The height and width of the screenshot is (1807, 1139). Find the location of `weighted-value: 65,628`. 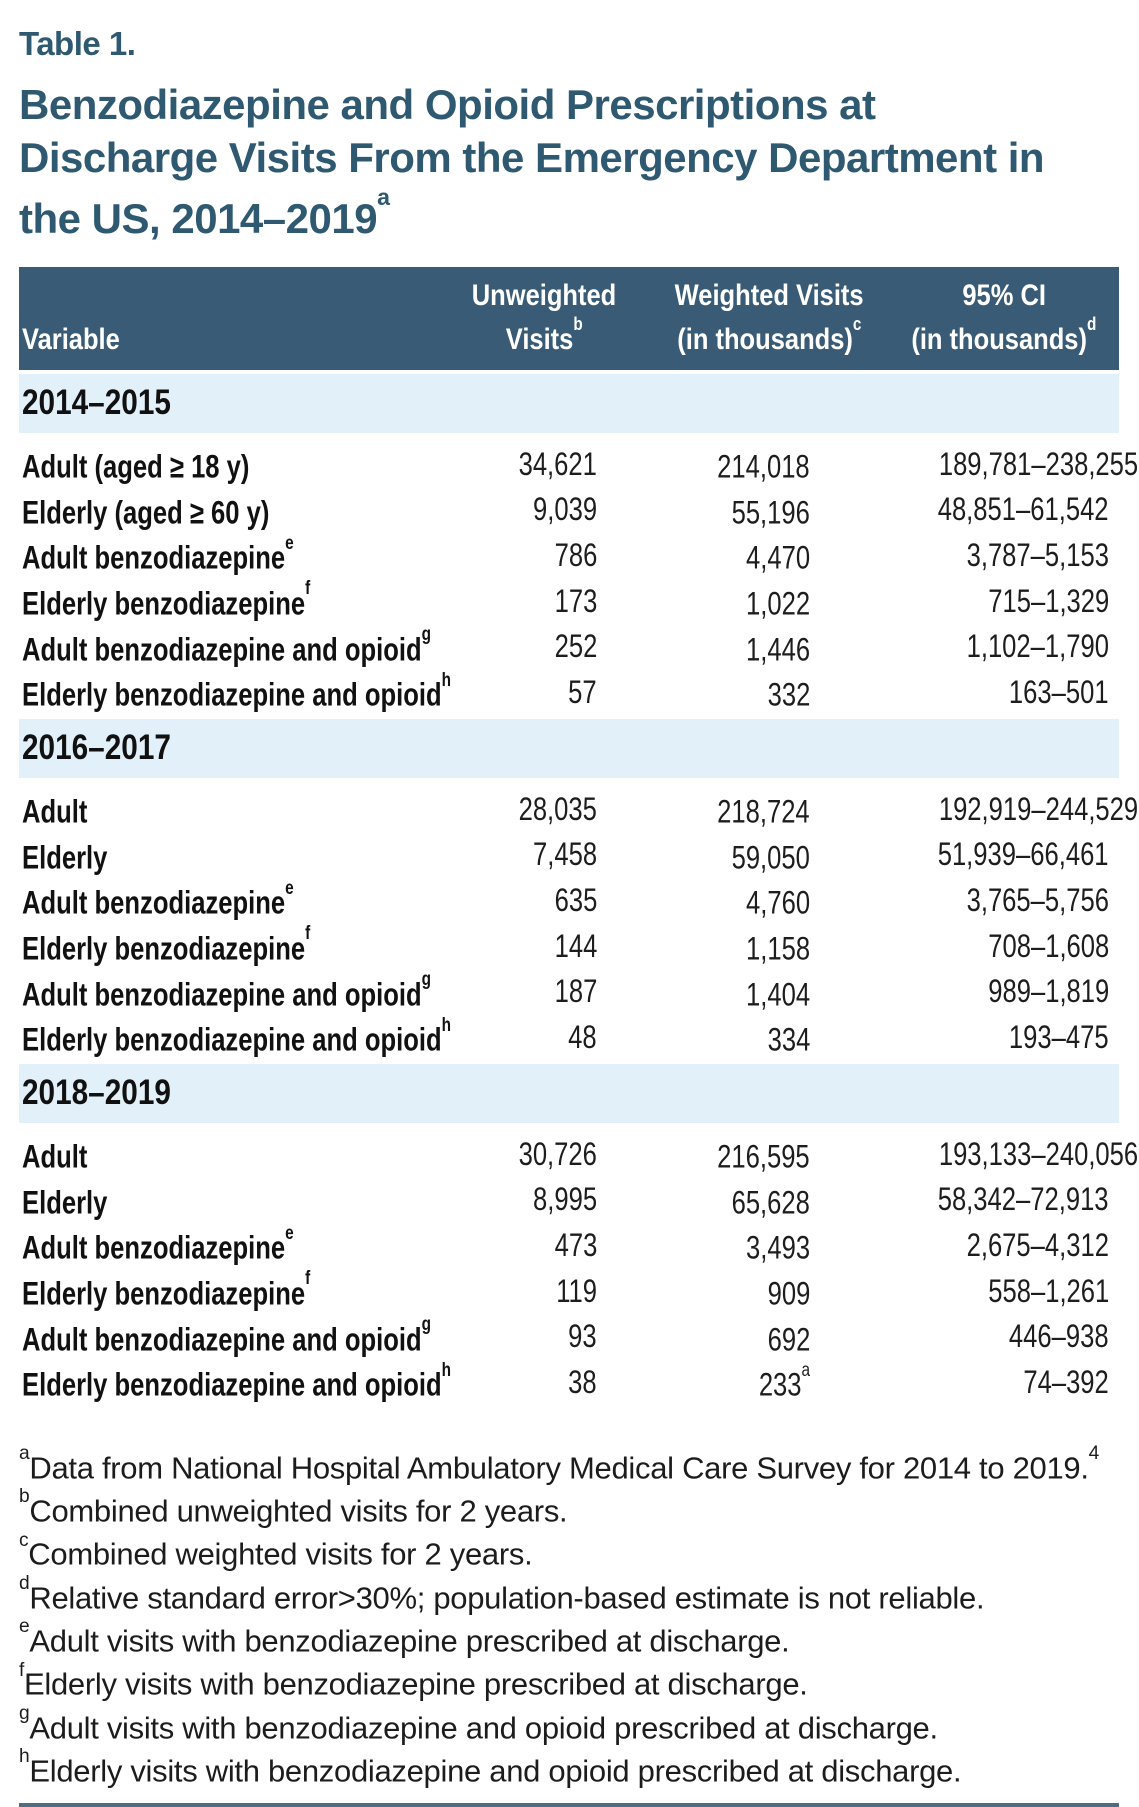

weighted-value: 65,628 is located at coordinates (770, 1202).